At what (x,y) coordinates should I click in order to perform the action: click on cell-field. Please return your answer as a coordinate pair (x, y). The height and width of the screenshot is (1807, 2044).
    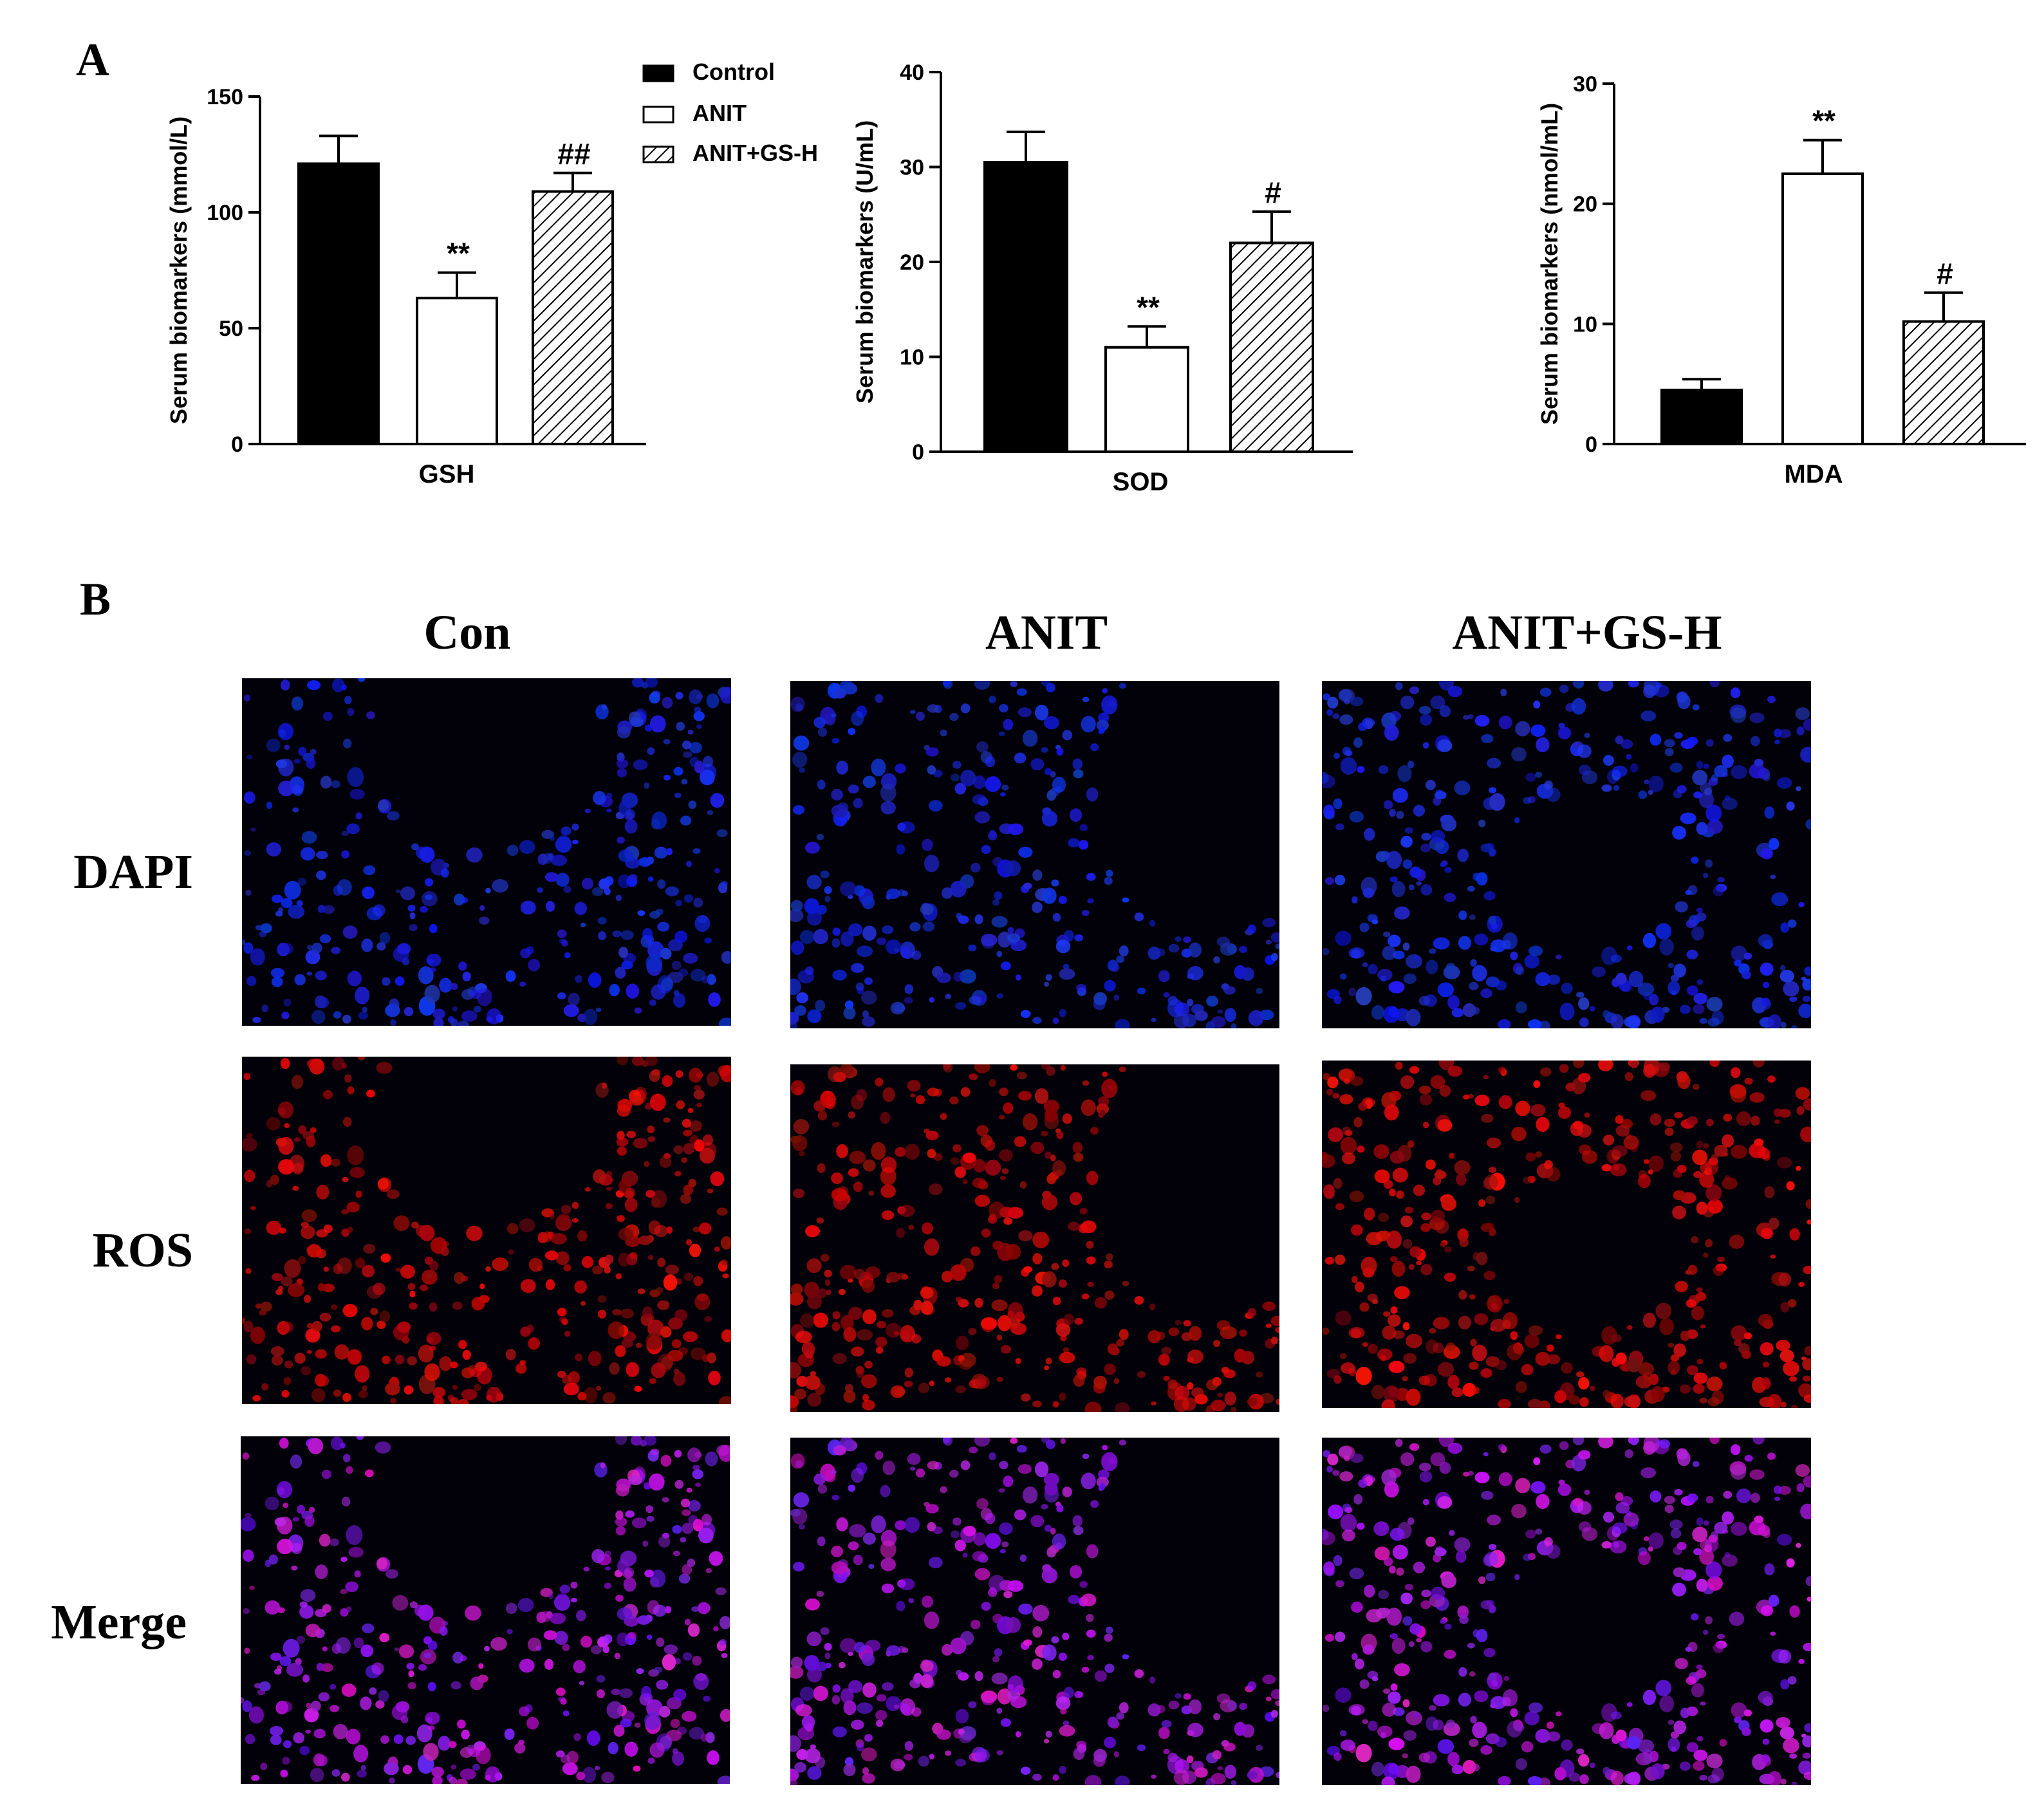
    Looking at the image, I should click on (1034, 855).